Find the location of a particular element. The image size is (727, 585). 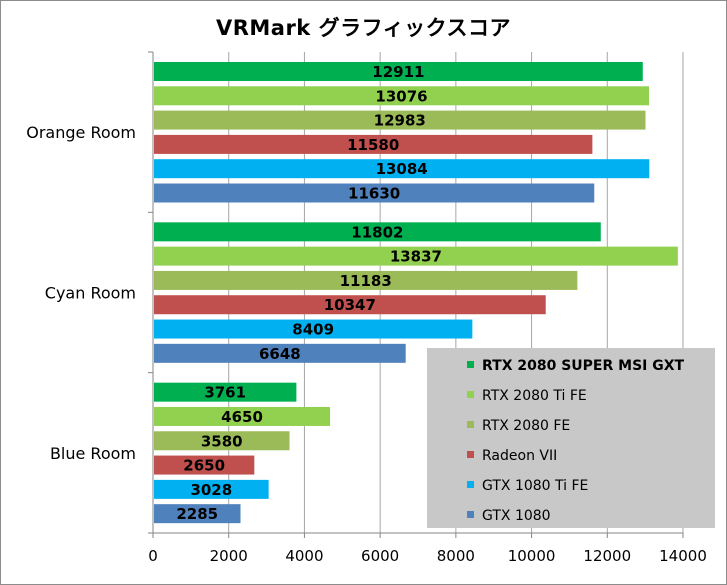

data-label: 12983 is located at coordinates (400, 121).